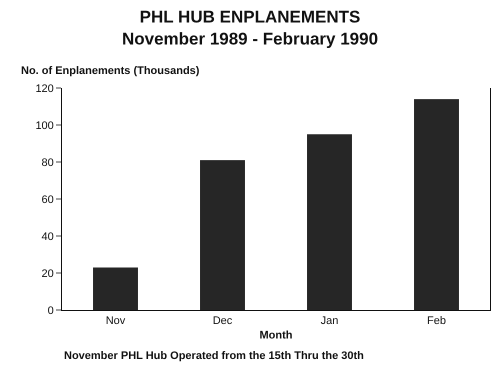  What do you see at coordinates (329, 321) in the screenshot?
I see `x-tick-label: Jan` at bounding box center [329, 321].